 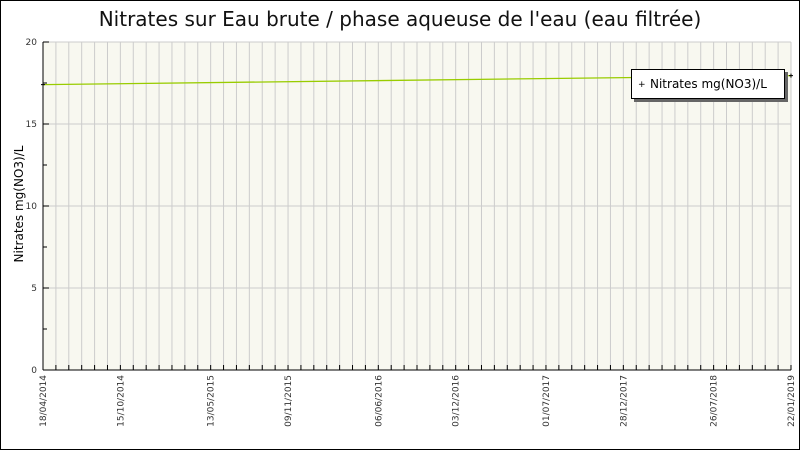 I want to click on x-tick-label: 15/10/2014, so click(x=121, y=401).